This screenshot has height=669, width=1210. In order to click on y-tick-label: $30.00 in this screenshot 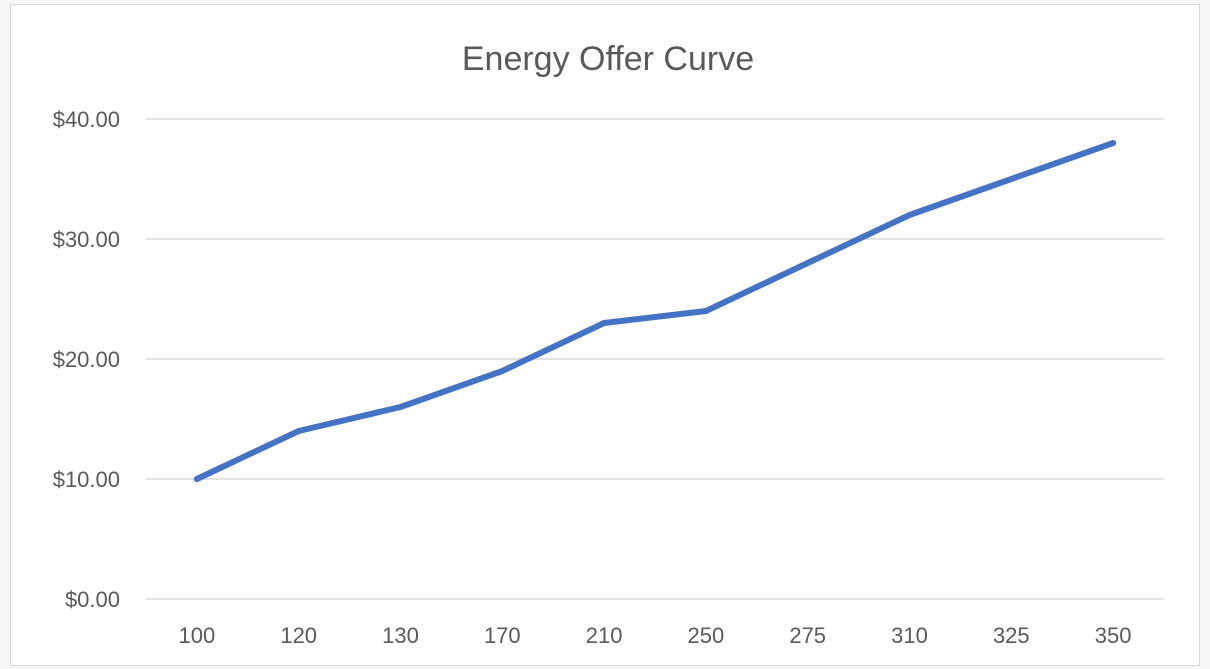, I will do `click(86, 239)`.